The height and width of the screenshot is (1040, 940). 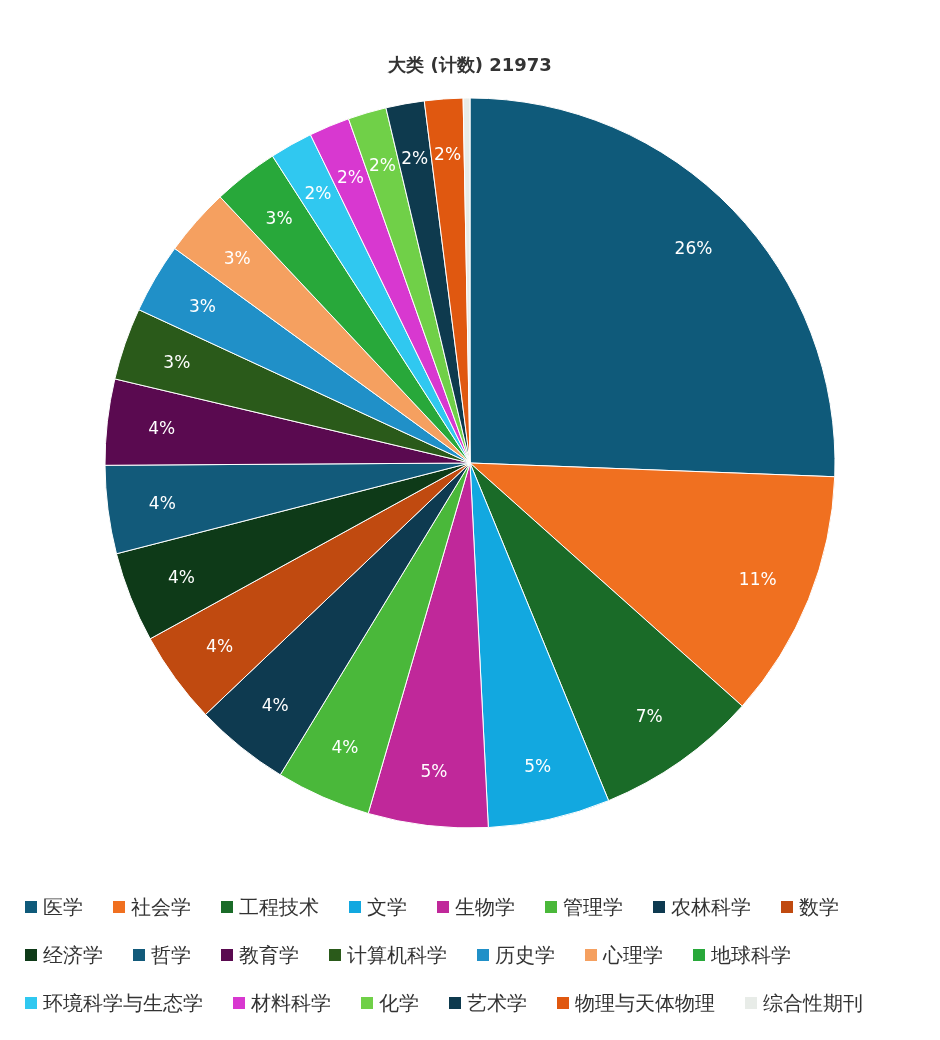 I want to click on legend-label: 经济学, so click(x=73, y=955).